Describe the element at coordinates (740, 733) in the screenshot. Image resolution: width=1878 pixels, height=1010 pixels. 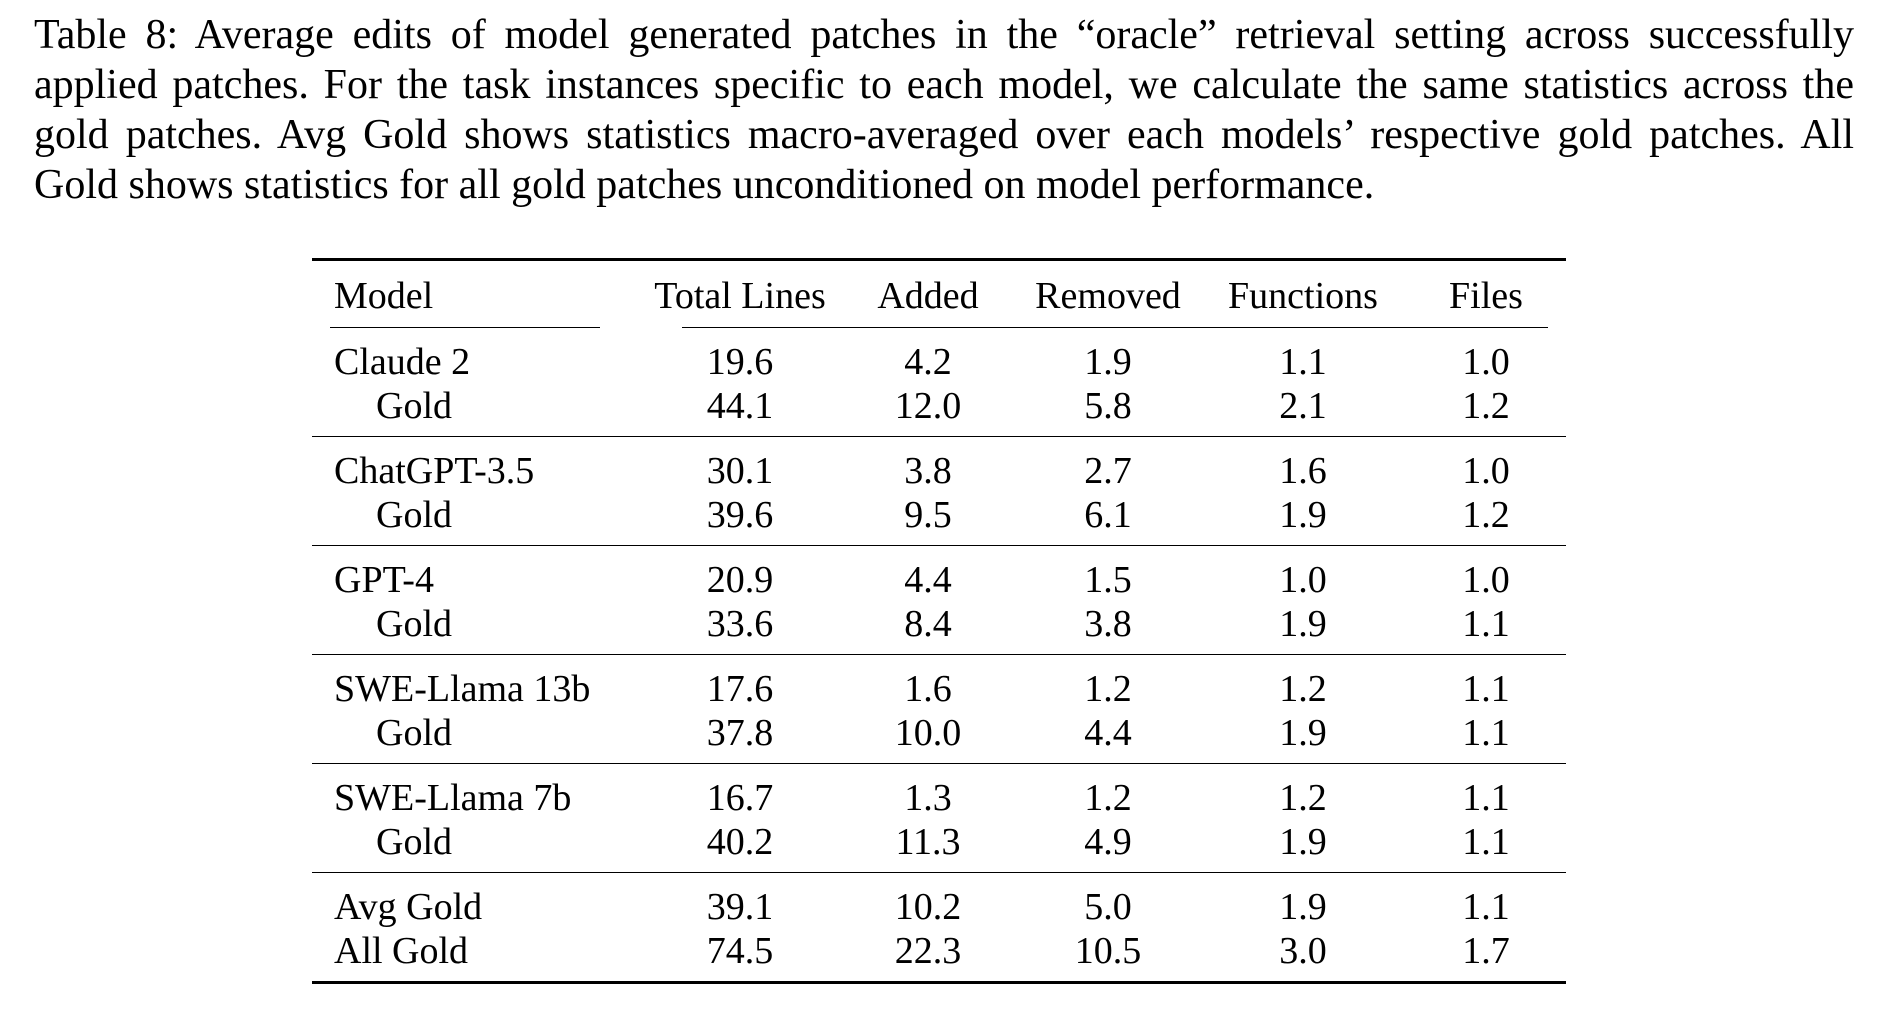
I see `total-lines-cell: 37.8` at that location.